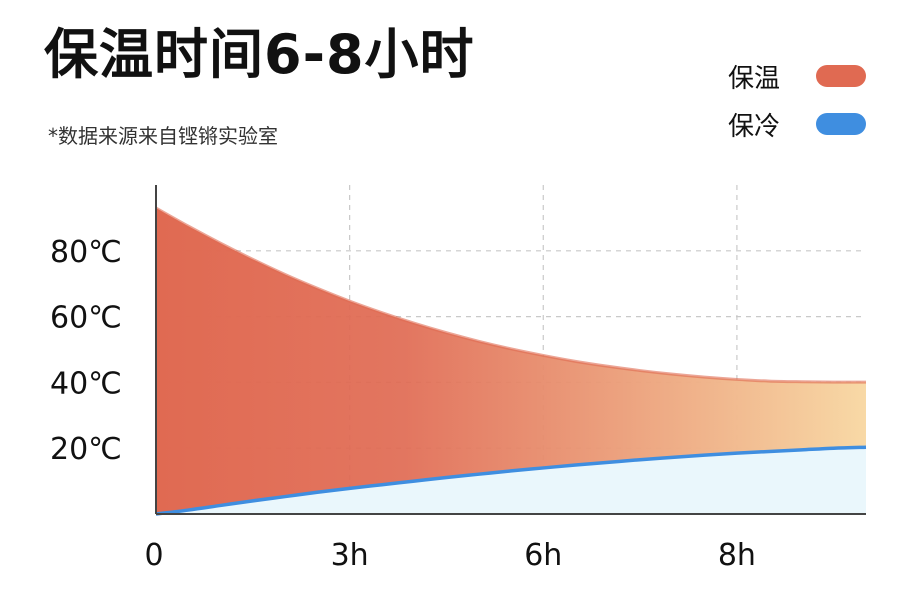 The image size is (919, 594). I want to click on cold-area, so click(511, 480).